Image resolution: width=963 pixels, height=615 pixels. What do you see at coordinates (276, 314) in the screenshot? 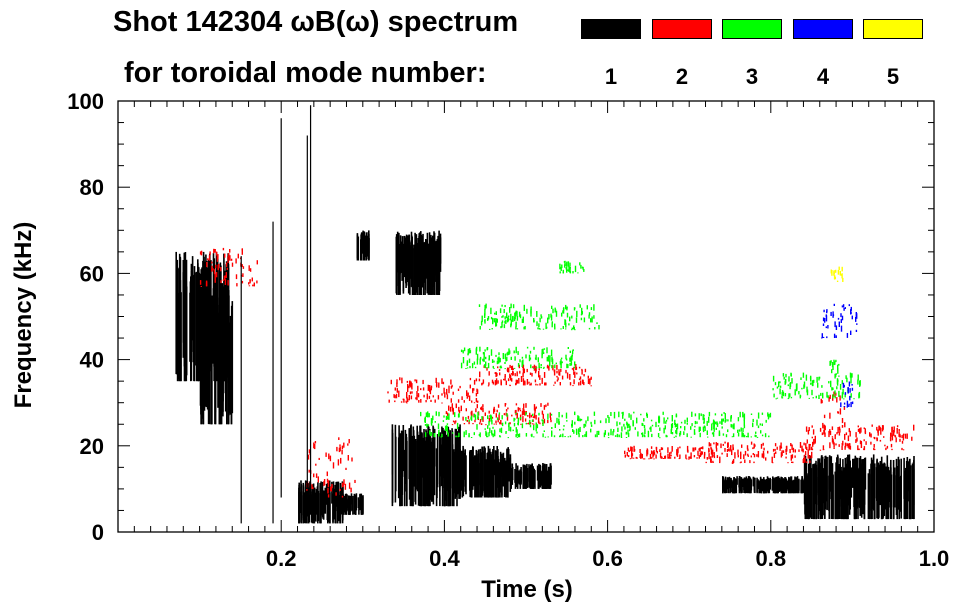
I see `series-1-streaks` at bounding box center [276, 314].